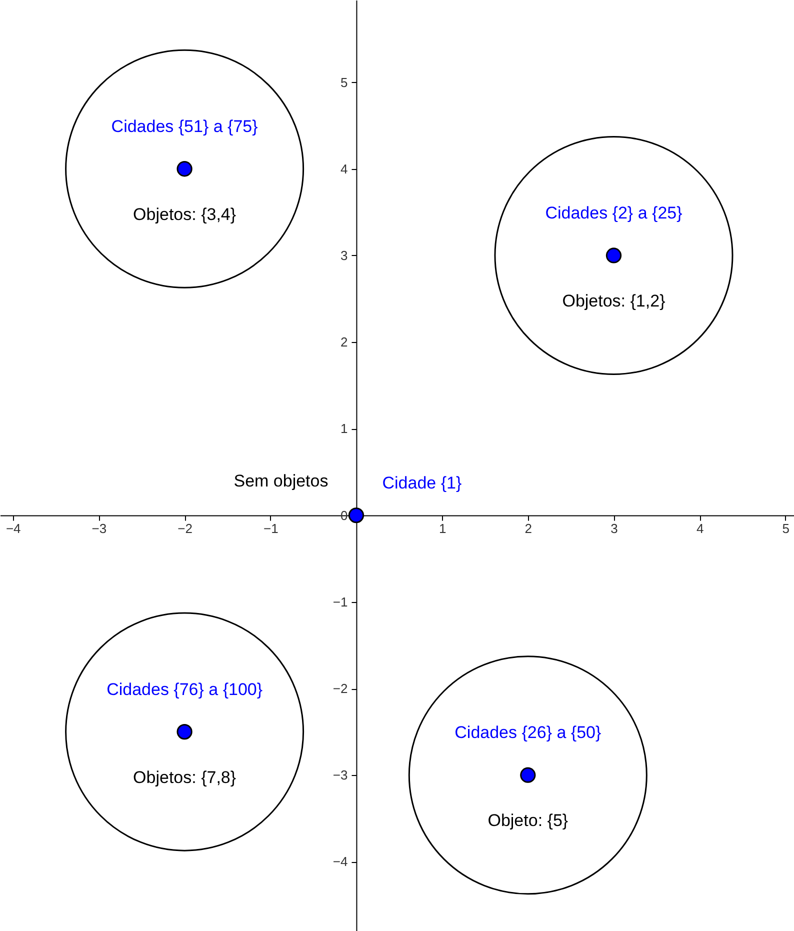  I want to click on y-tick-label: −1, so click(340, 602).